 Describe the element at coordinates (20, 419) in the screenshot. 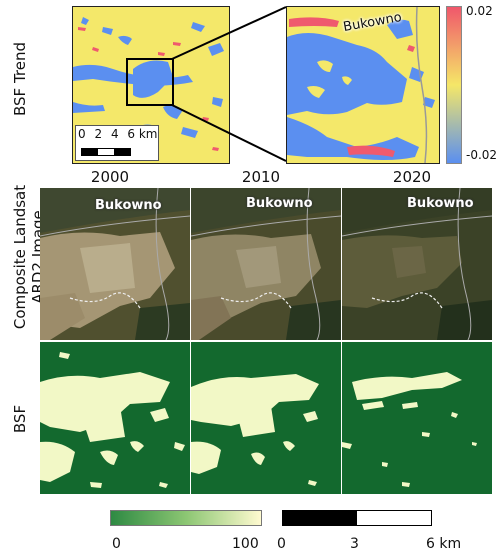

I see `row-label-bsf: BSF` at that location.